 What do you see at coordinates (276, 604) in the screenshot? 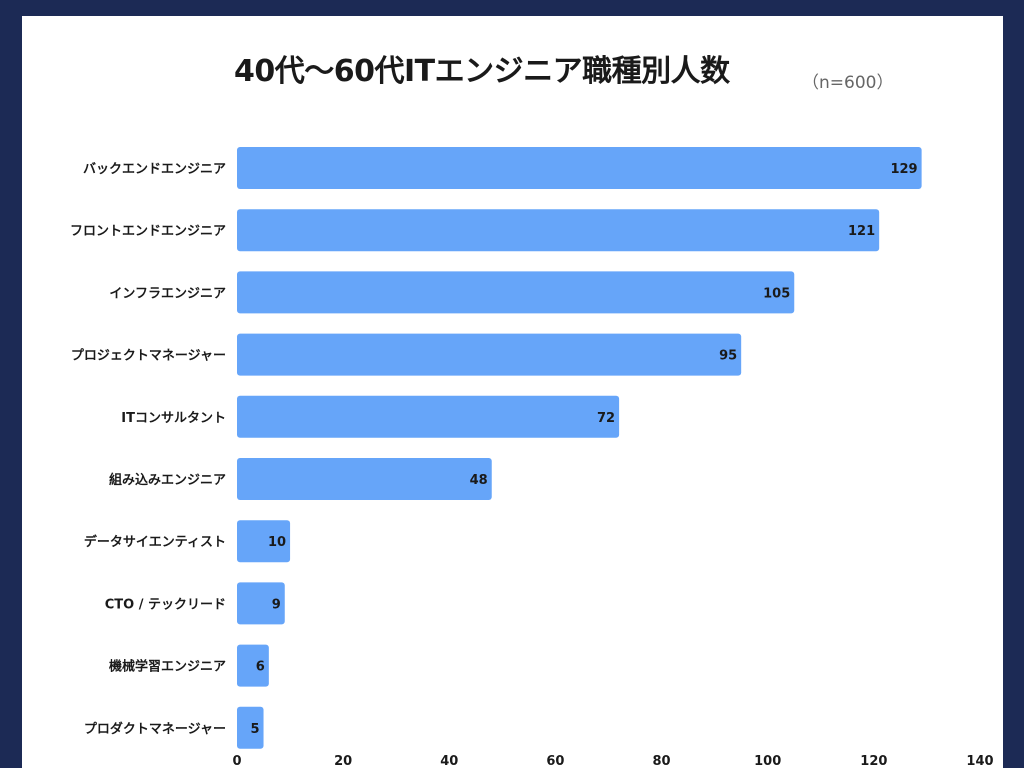
I see `value-label-7: 9` at bounding box center [276, 604].